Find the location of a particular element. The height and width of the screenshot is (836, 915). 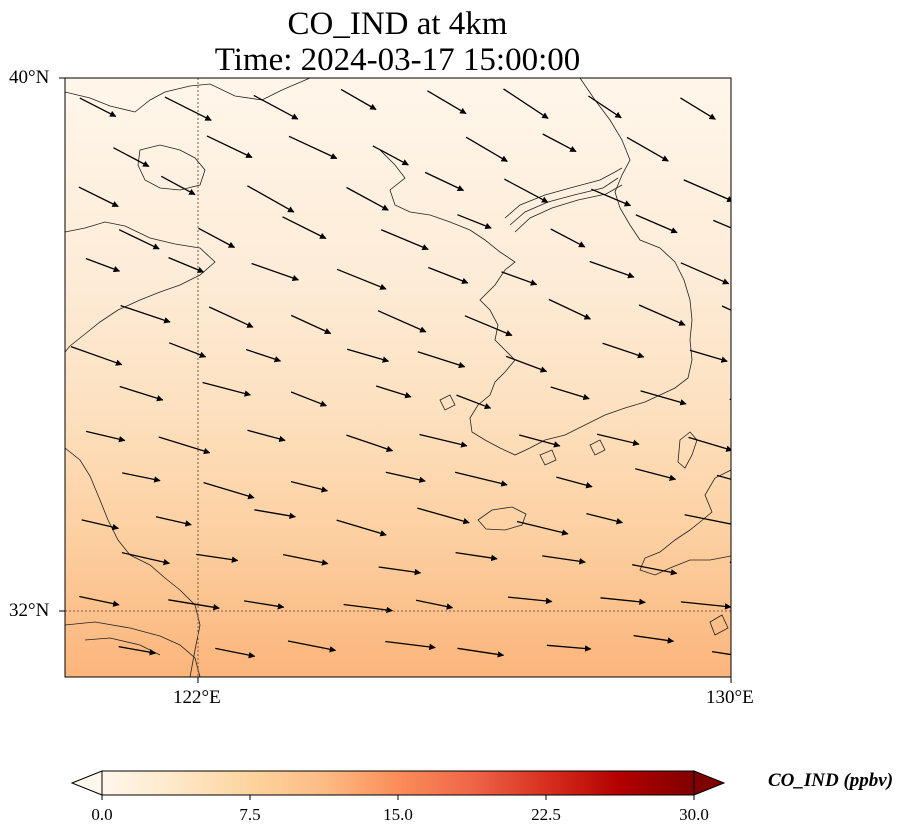

colorbar-tick-2: 15.0 is located at coordinates (398, 814).